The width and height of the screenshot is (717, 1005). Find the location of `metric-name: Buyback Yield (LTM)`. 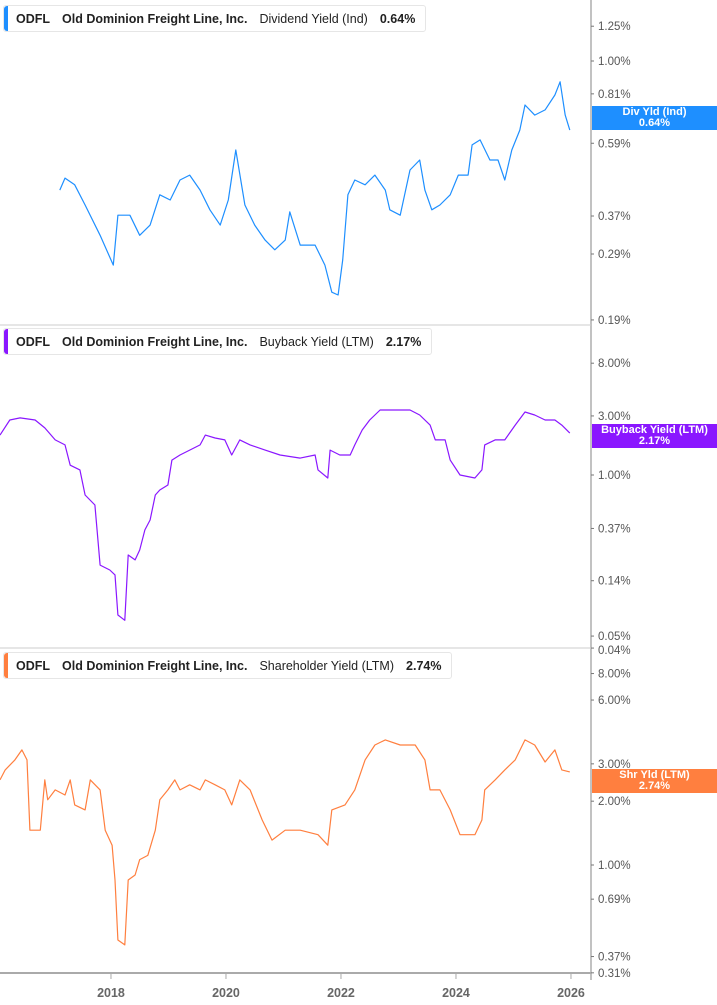

metric-name: Buyback Yield (LTM) is located at coordinates (316, 341).